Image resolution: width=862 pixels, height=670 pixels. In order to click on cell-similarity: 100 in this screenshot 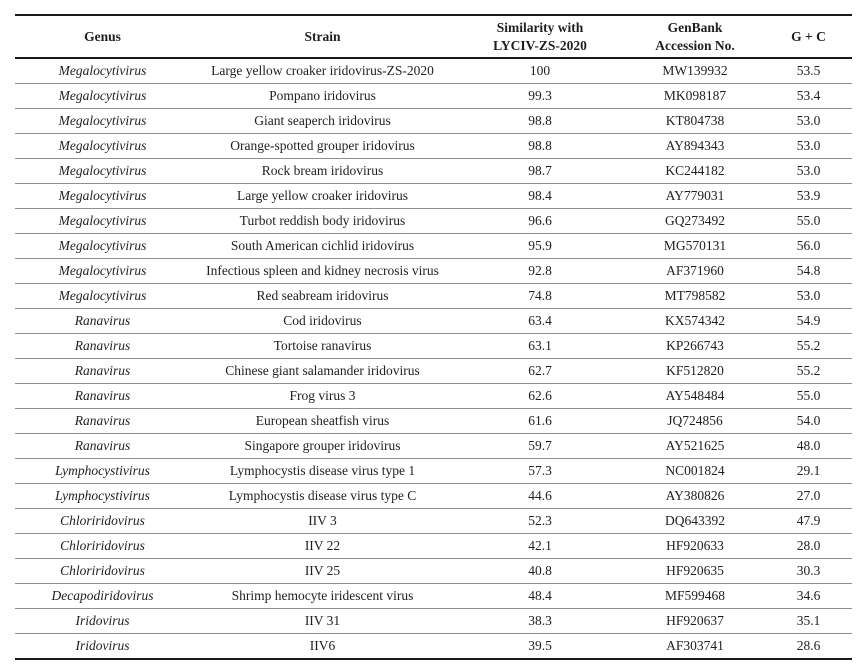, I will do `click(540, 71)`.